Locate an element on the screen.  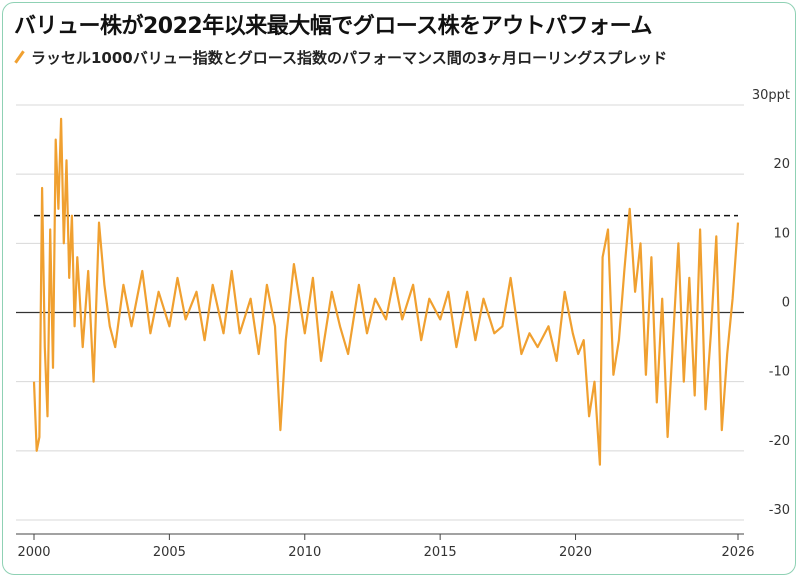
x-tick-label-4: 2020 is located at coordinates (575, 552).